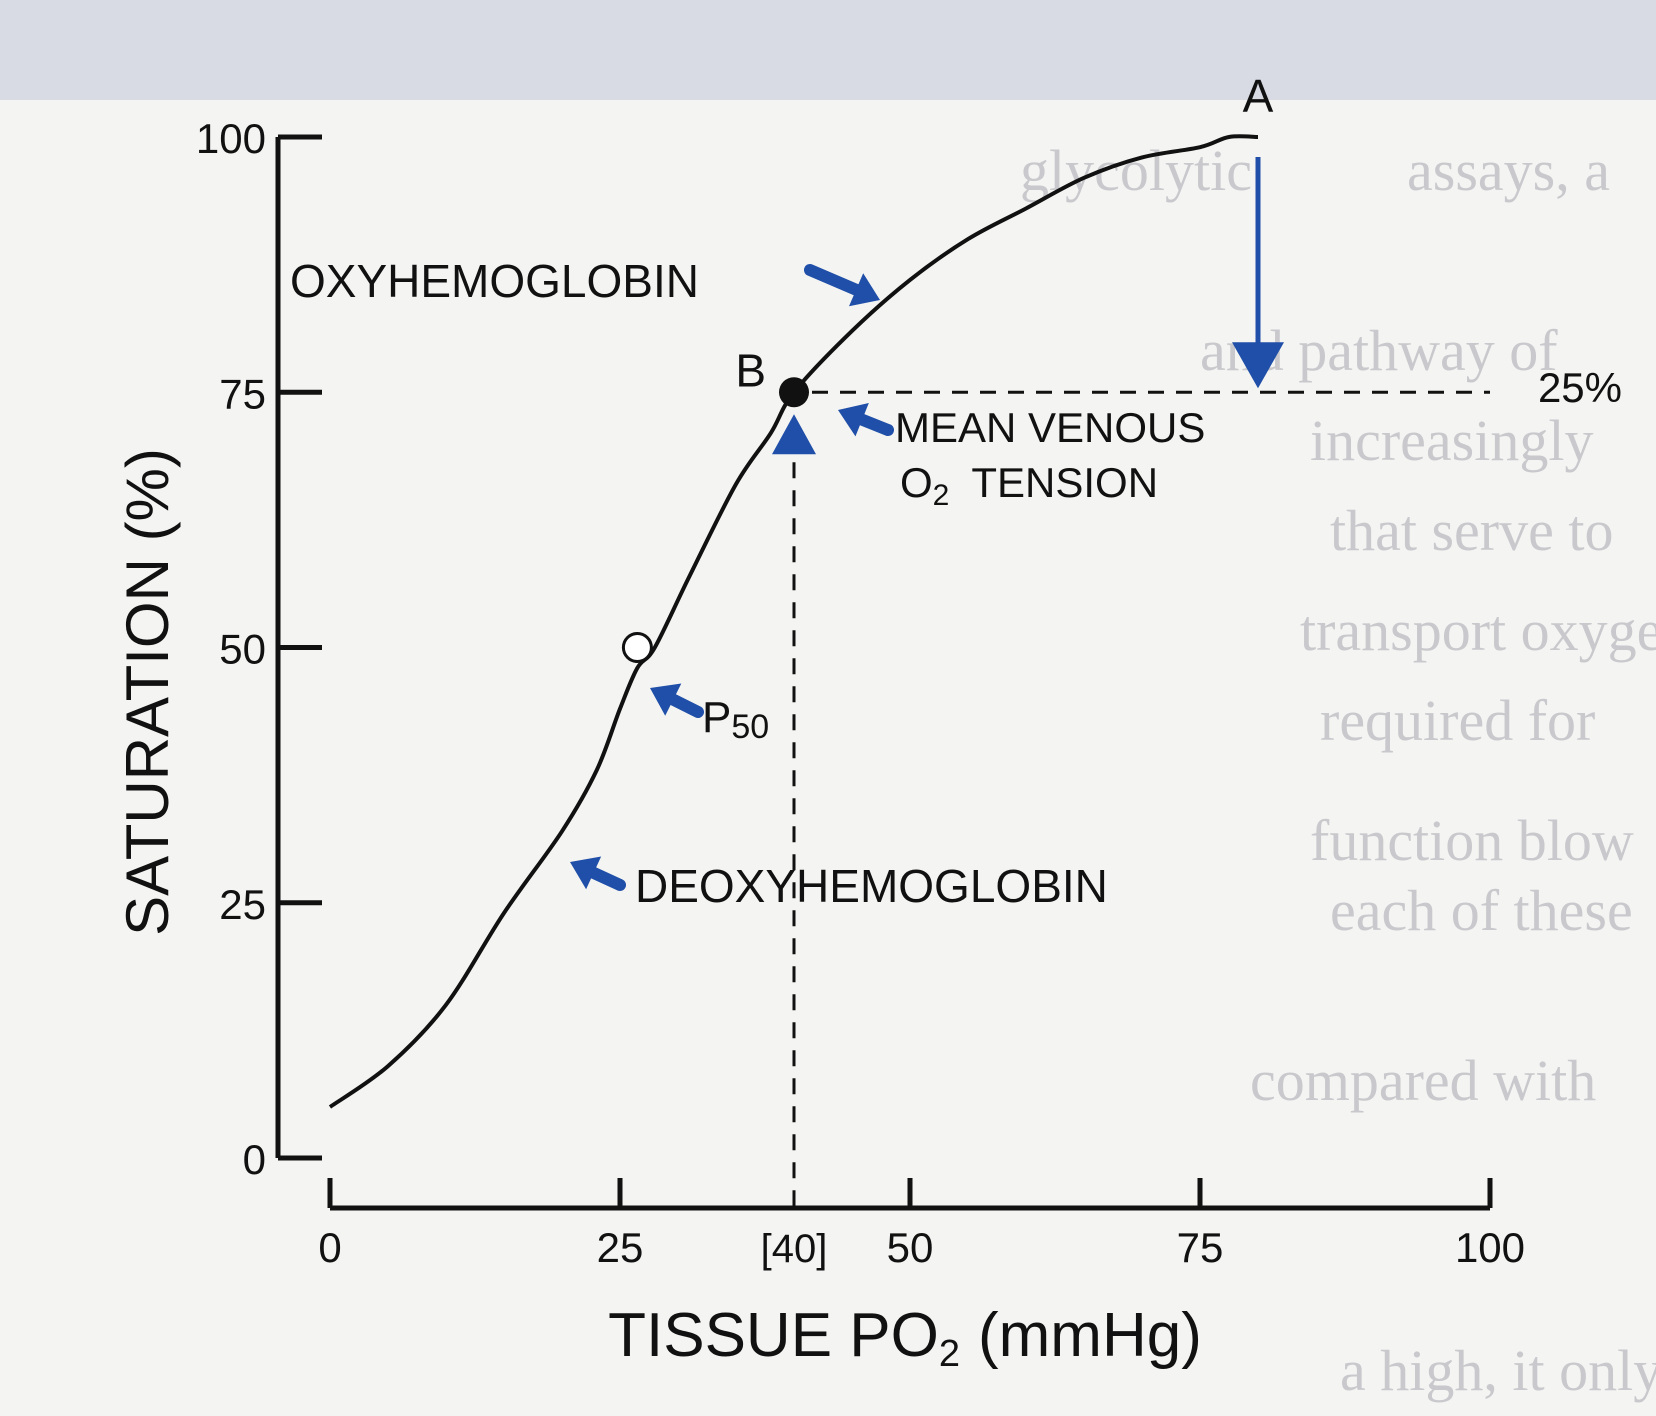 This screenshot has width=1656, height=1416. Describe the element at coordinates (1423, 1080) in the screenshot. I see `background-text-line: compared with` at that location.